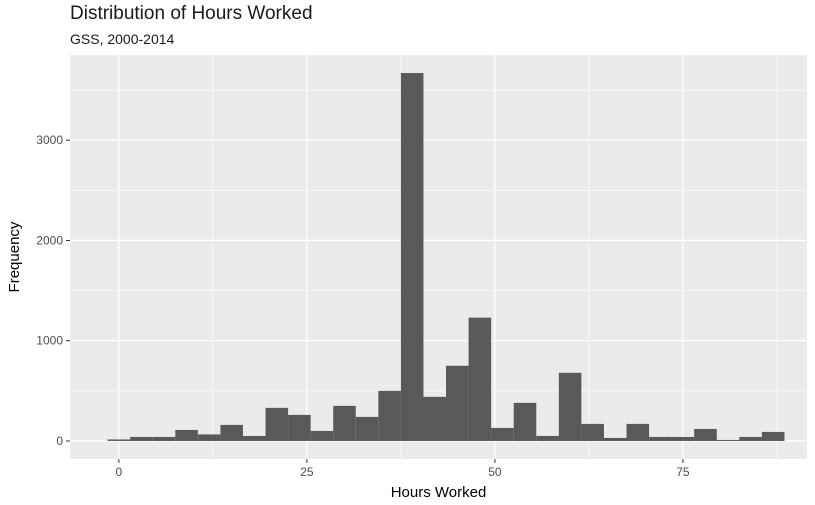 Image resolution: width=815 pixels, height=505 pixels. I want to click on chart-title: Distribution of Hours Worked, so click(191, 13).